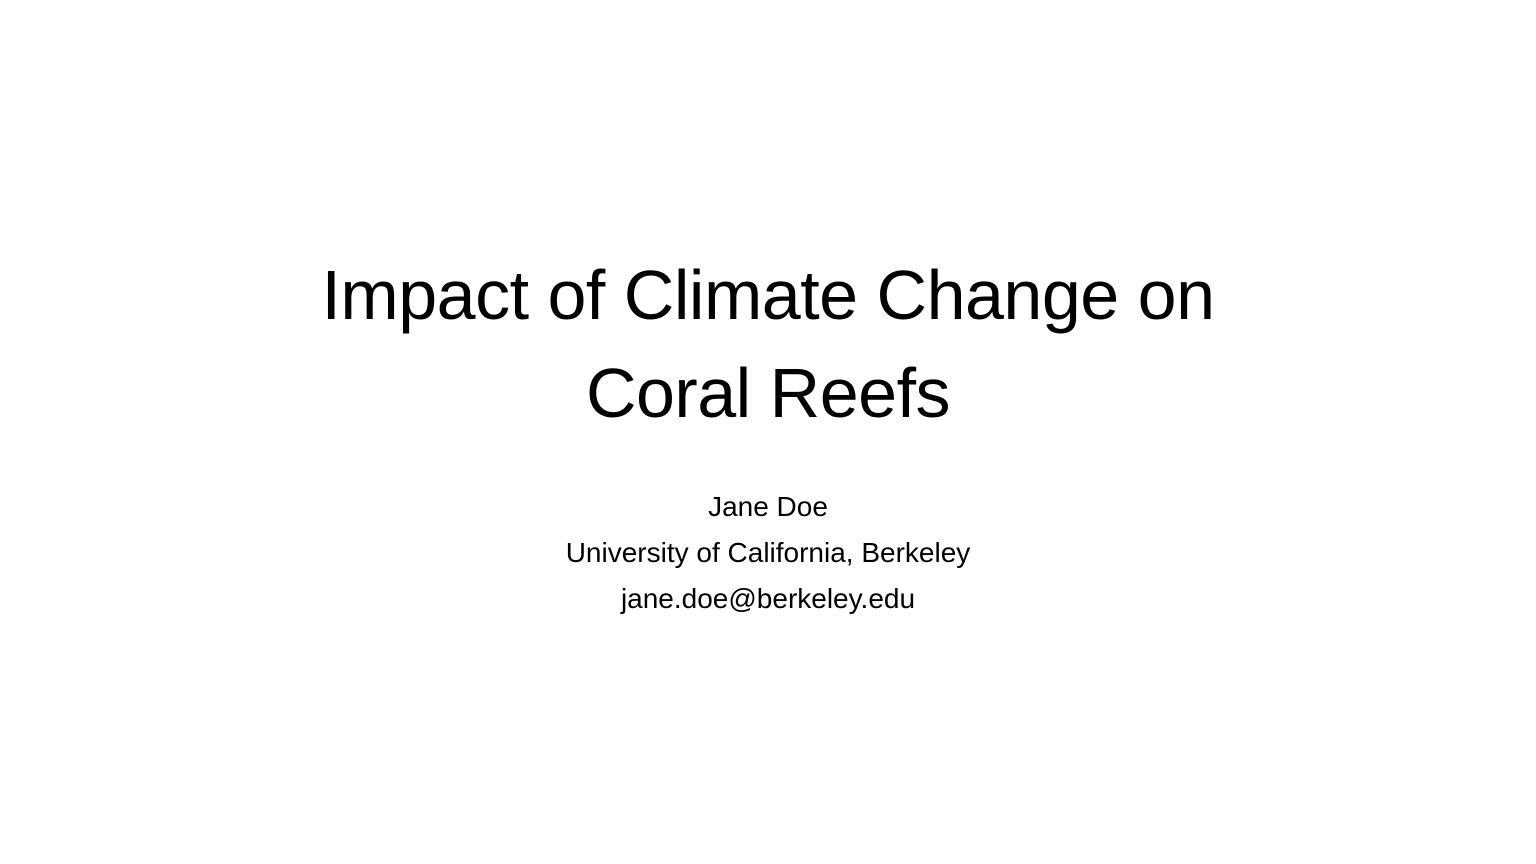 The image size is (1536, 864). I want to click on author-affiliation: University of California, Berkeley, so click(768, 552).